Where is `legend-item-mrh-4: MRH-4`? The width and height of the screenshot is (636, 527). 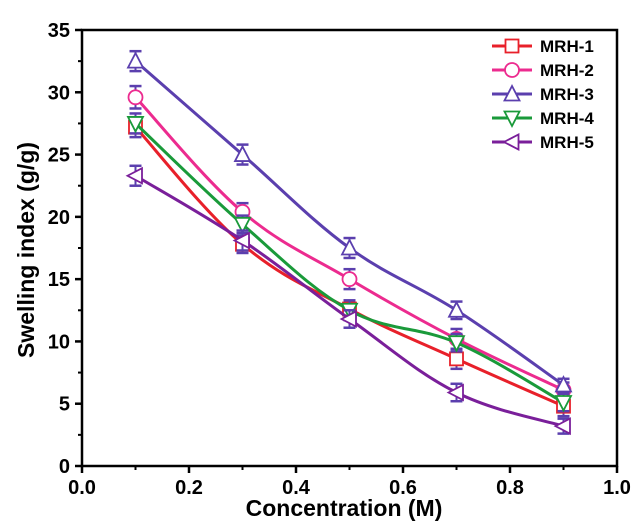 legend-item-mrh-4: MRH-4 is located at coordinates (543, 118).